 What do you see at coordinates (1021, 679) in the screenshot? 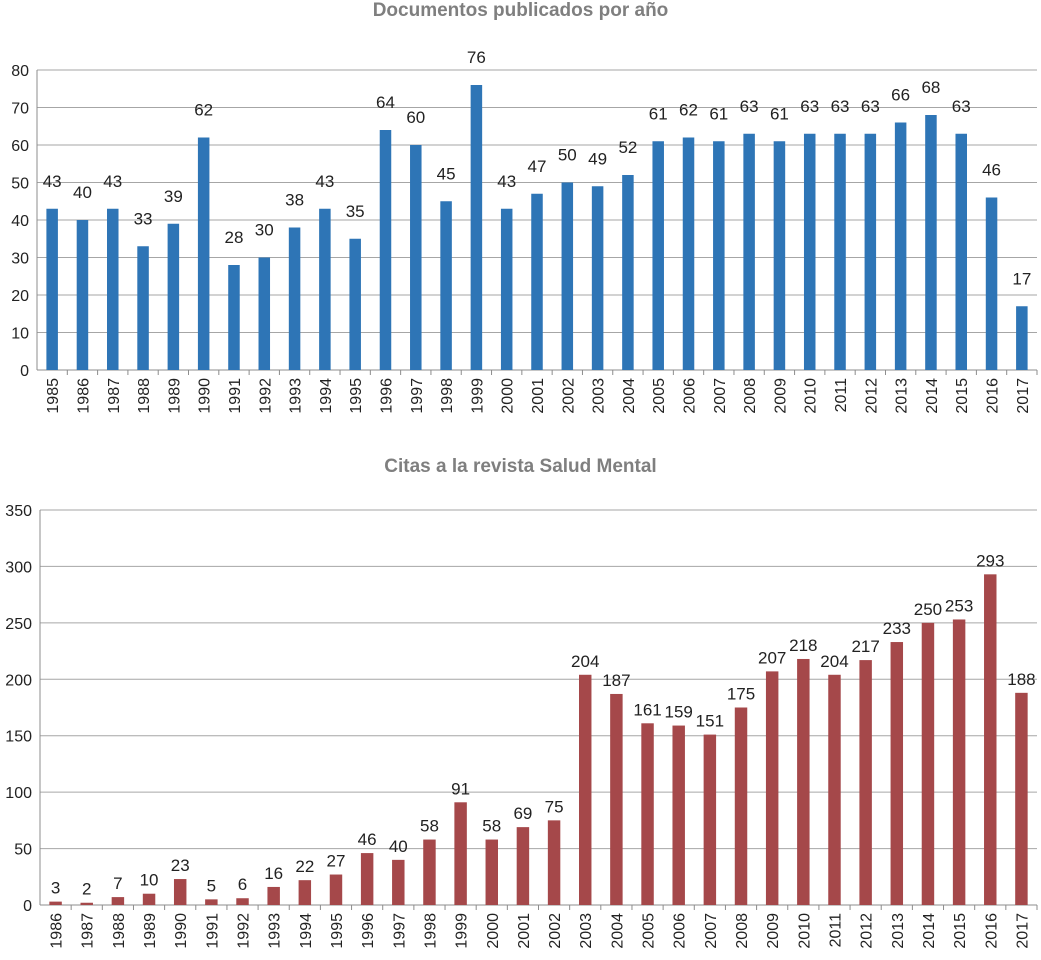
I see `data-label: 188` at bounding box center [1021, 679].